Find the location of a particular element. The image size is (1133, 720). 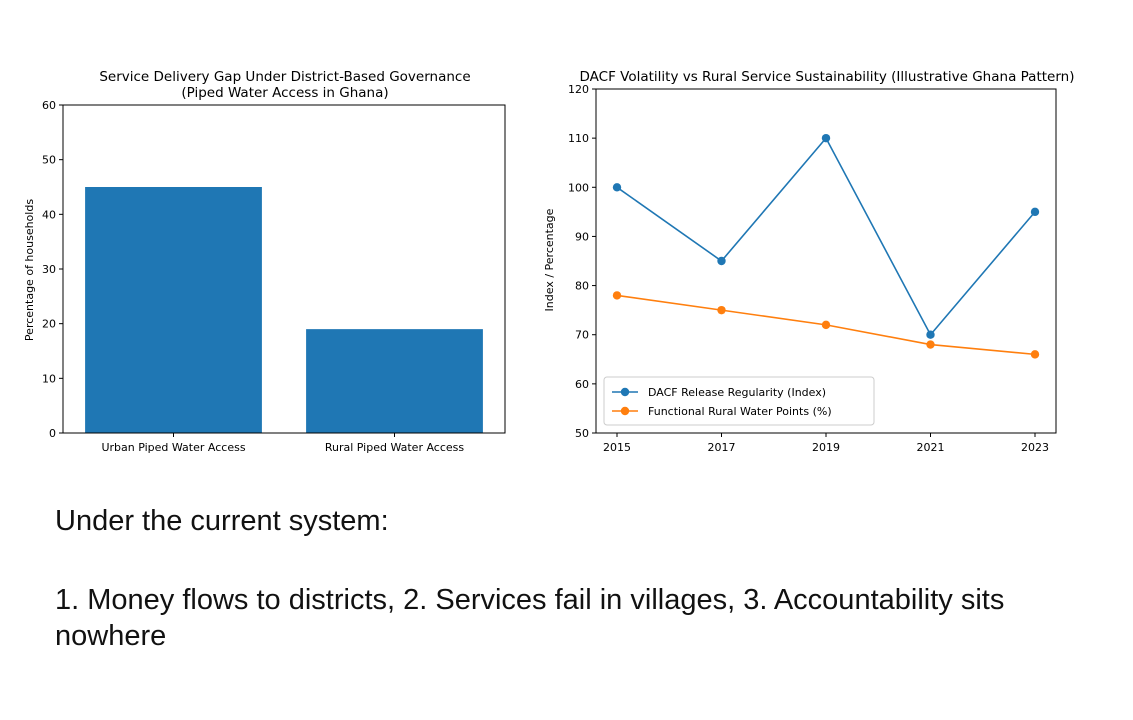

x-tick-label: 2017 is located at coordinates (722, 447).